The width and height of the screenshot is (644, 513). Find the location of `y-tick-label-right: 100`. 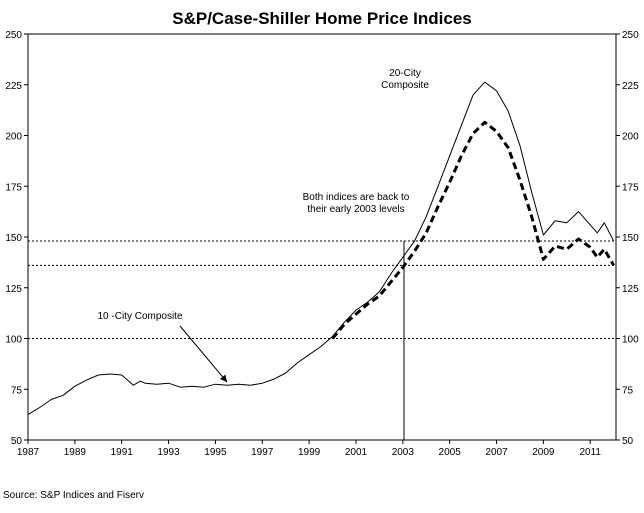

y-tick-label-right: 100 is located at coordinates (630, 340).